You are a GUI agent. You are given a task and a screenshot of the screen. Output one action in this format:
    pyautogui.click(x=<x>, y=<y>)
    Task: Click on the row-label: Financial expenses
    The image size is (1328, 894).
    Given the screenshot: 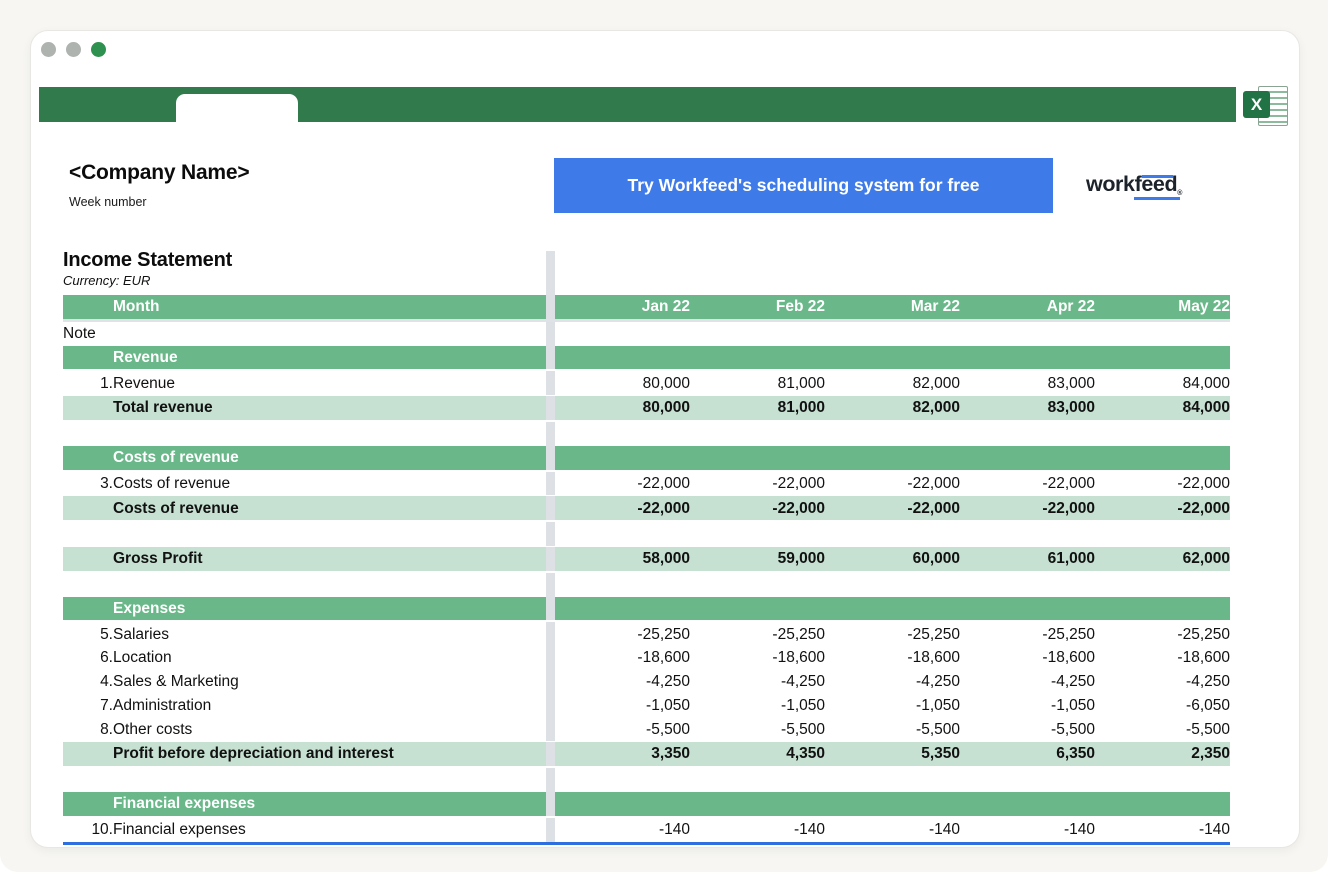 What is the action you would take?
    pyautogui.click(x=329, y=830)
    